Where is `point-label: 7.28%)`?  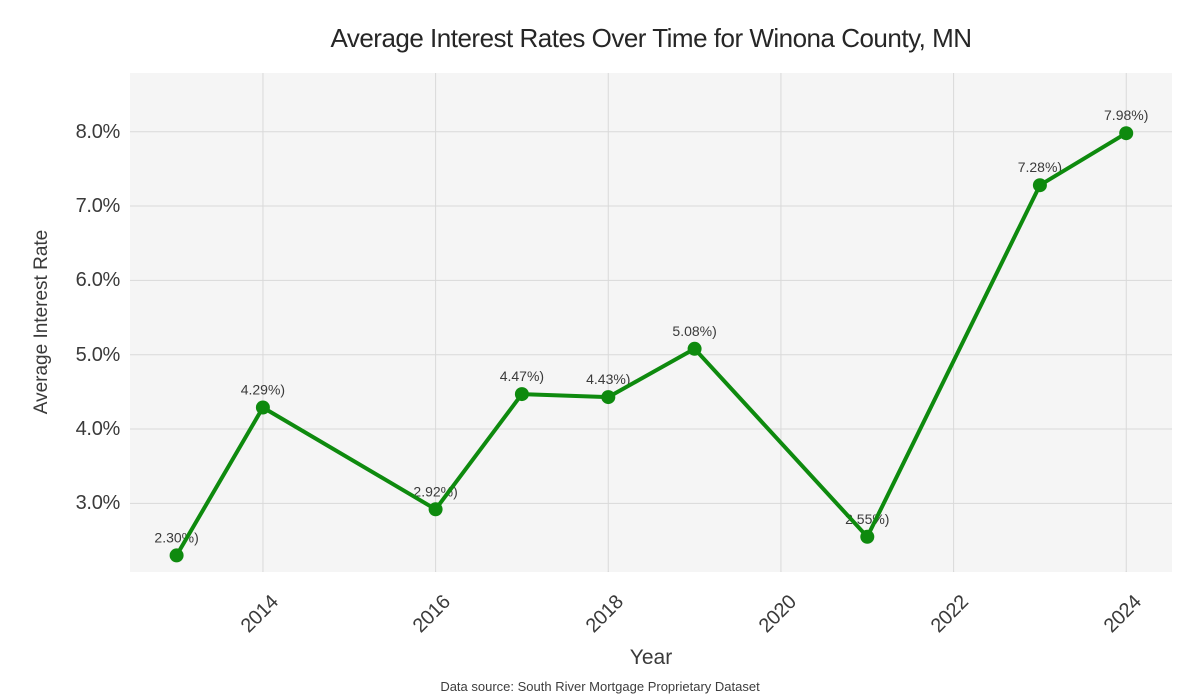
point-label: 7.28%) is located at coordinates (1040, 167).